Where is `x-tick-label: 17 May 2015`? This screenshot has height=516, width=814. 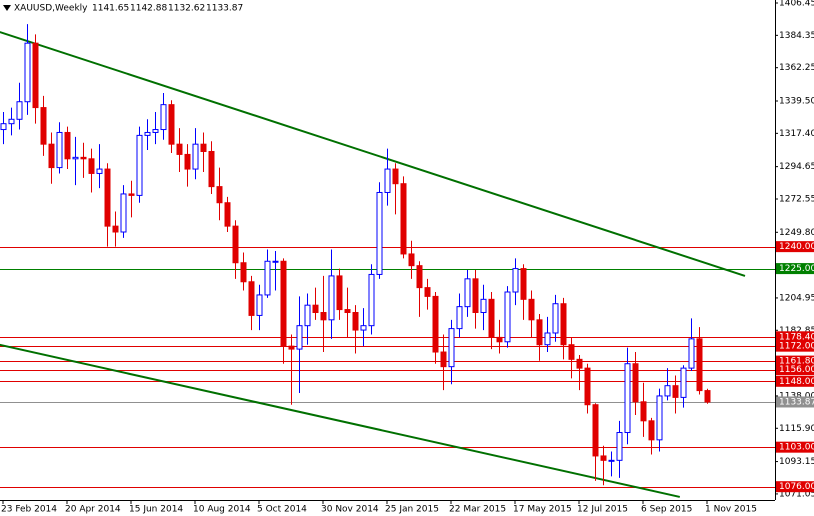 x-tick-label: 17 May 2015 is located at coordinates (542, 510).